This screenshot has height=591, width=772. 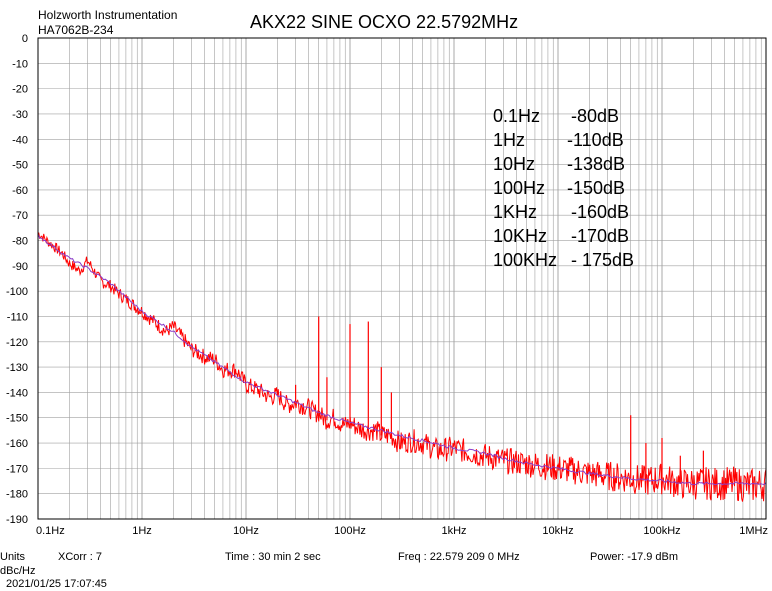 I want to click on annotation-level-3: -150dB, so click(x=596, y=188).